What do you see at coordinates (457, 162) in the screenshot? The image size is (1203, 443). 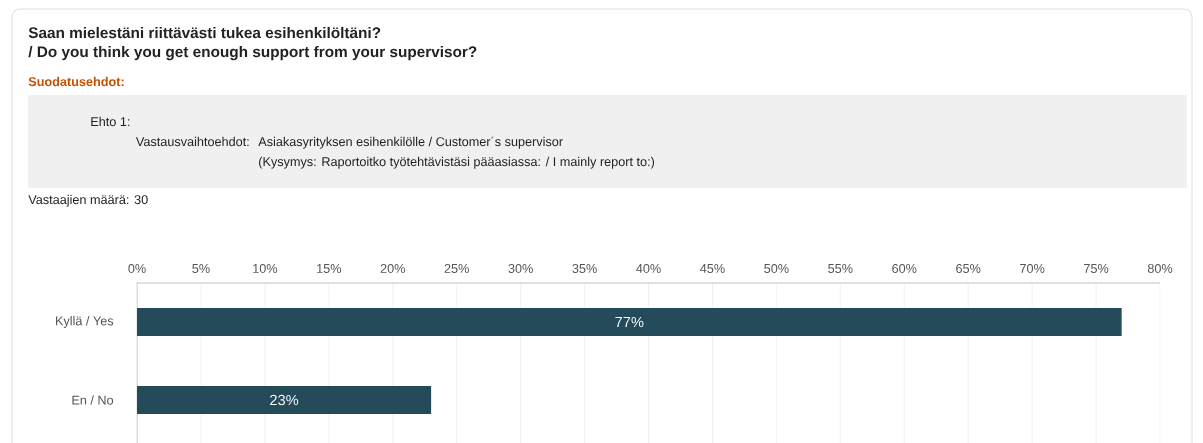 I see `text: (Kysymys: Raportoitko työtehtävistäsi pääasiassa: / I mainly report to:)` at bounding box center [457, 162].